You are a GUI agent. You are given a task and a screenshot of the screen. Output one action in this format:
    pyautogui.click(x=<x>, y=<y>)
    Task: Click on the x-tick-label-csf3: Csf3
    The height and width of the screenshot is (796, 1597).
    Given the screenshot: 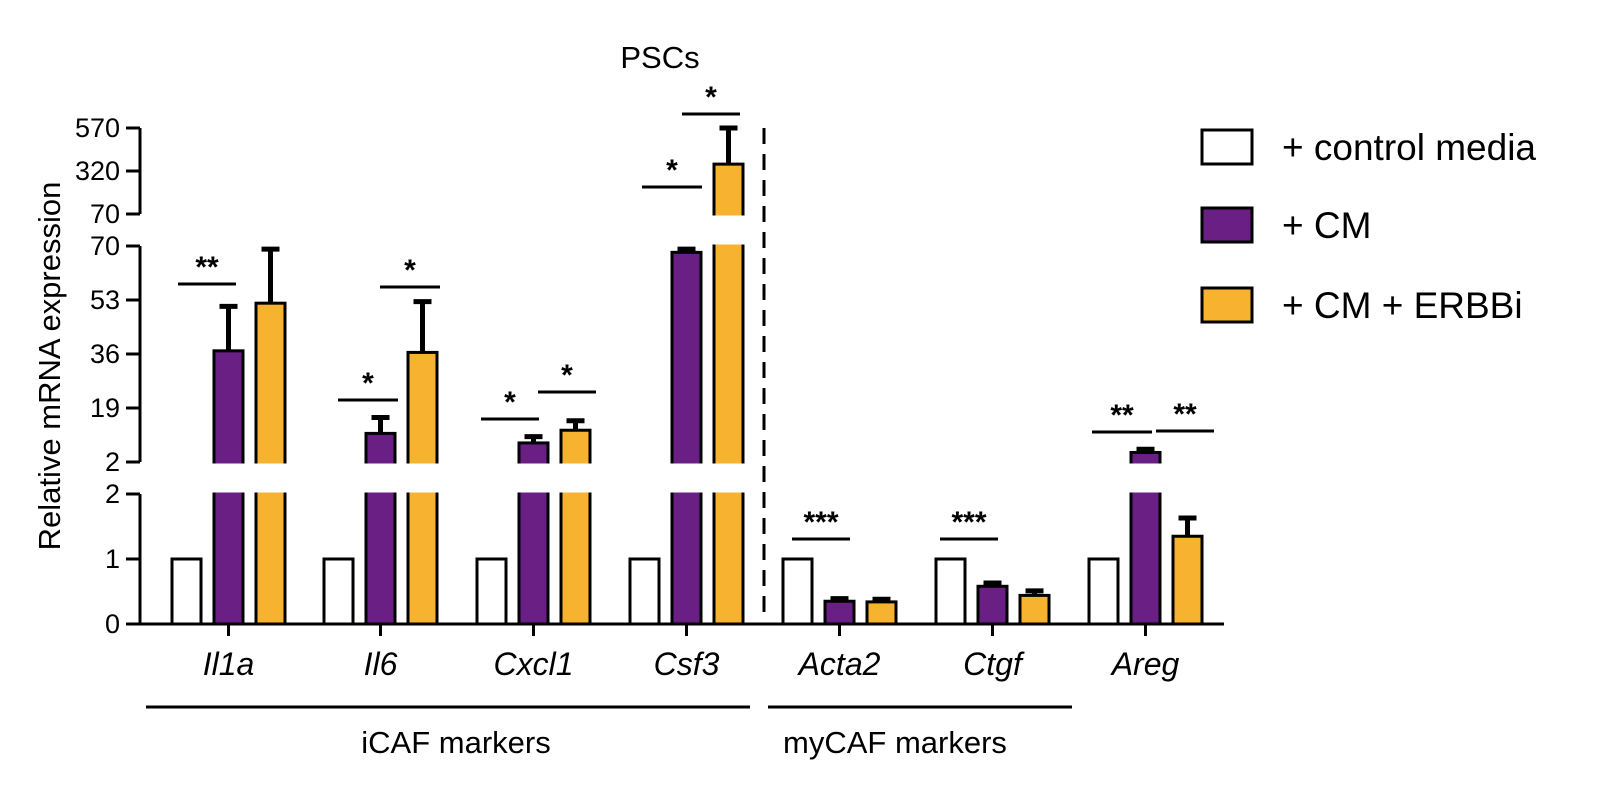 What is the action you would take?
    pyautogui.click(x=687, y=664)
    